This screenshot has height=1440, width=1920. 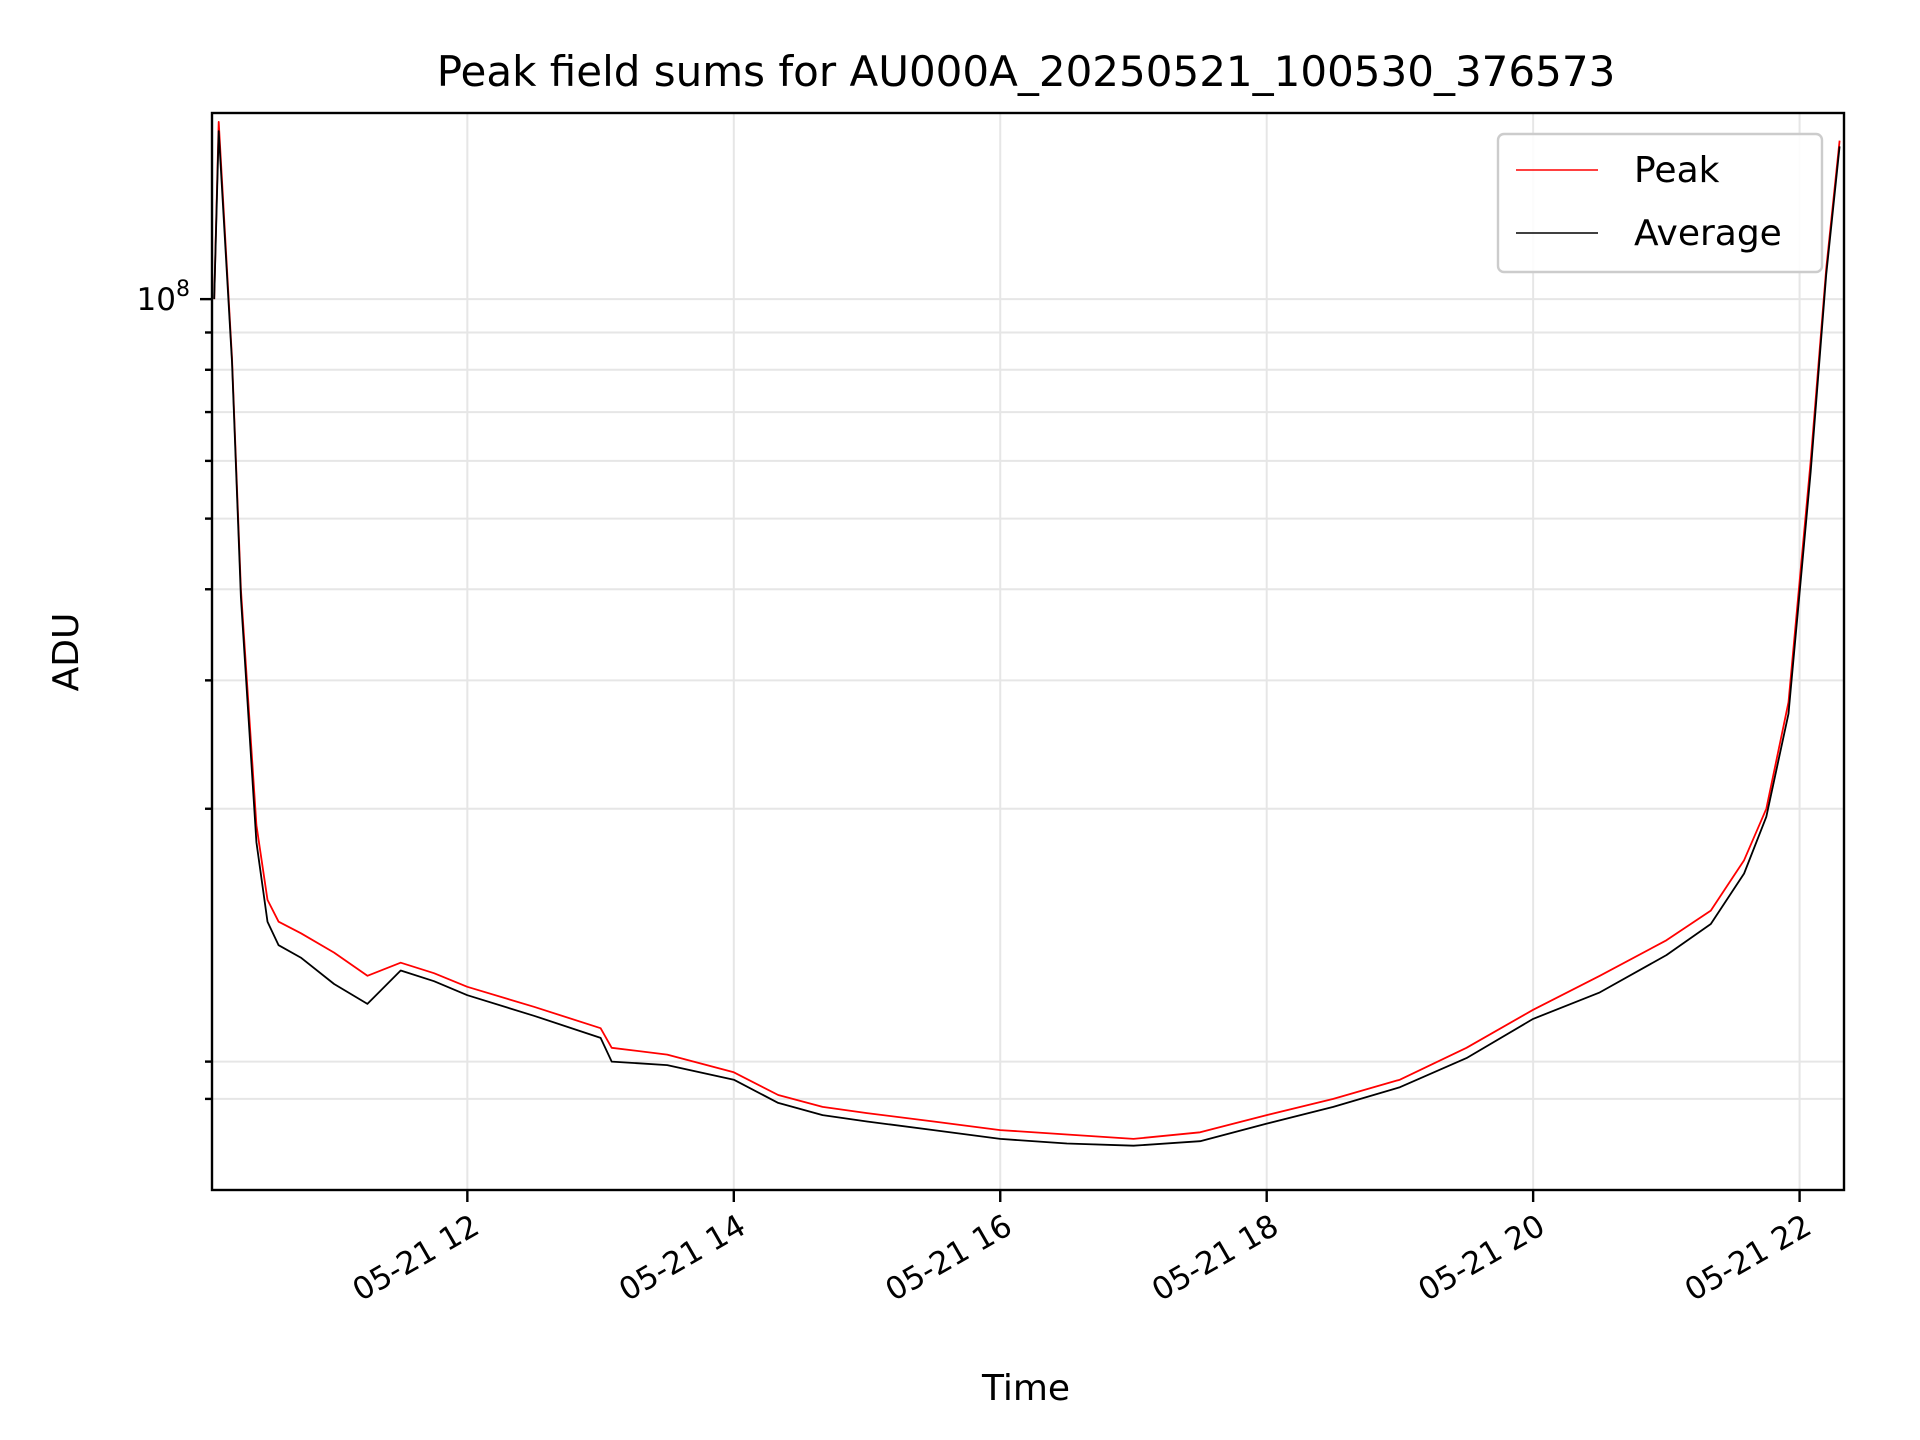 What do you see at coordinates (1748, 1258) in the screenshot?
I see `x-tick-label: 05-21 22` at bounding box center [1748, 1258].